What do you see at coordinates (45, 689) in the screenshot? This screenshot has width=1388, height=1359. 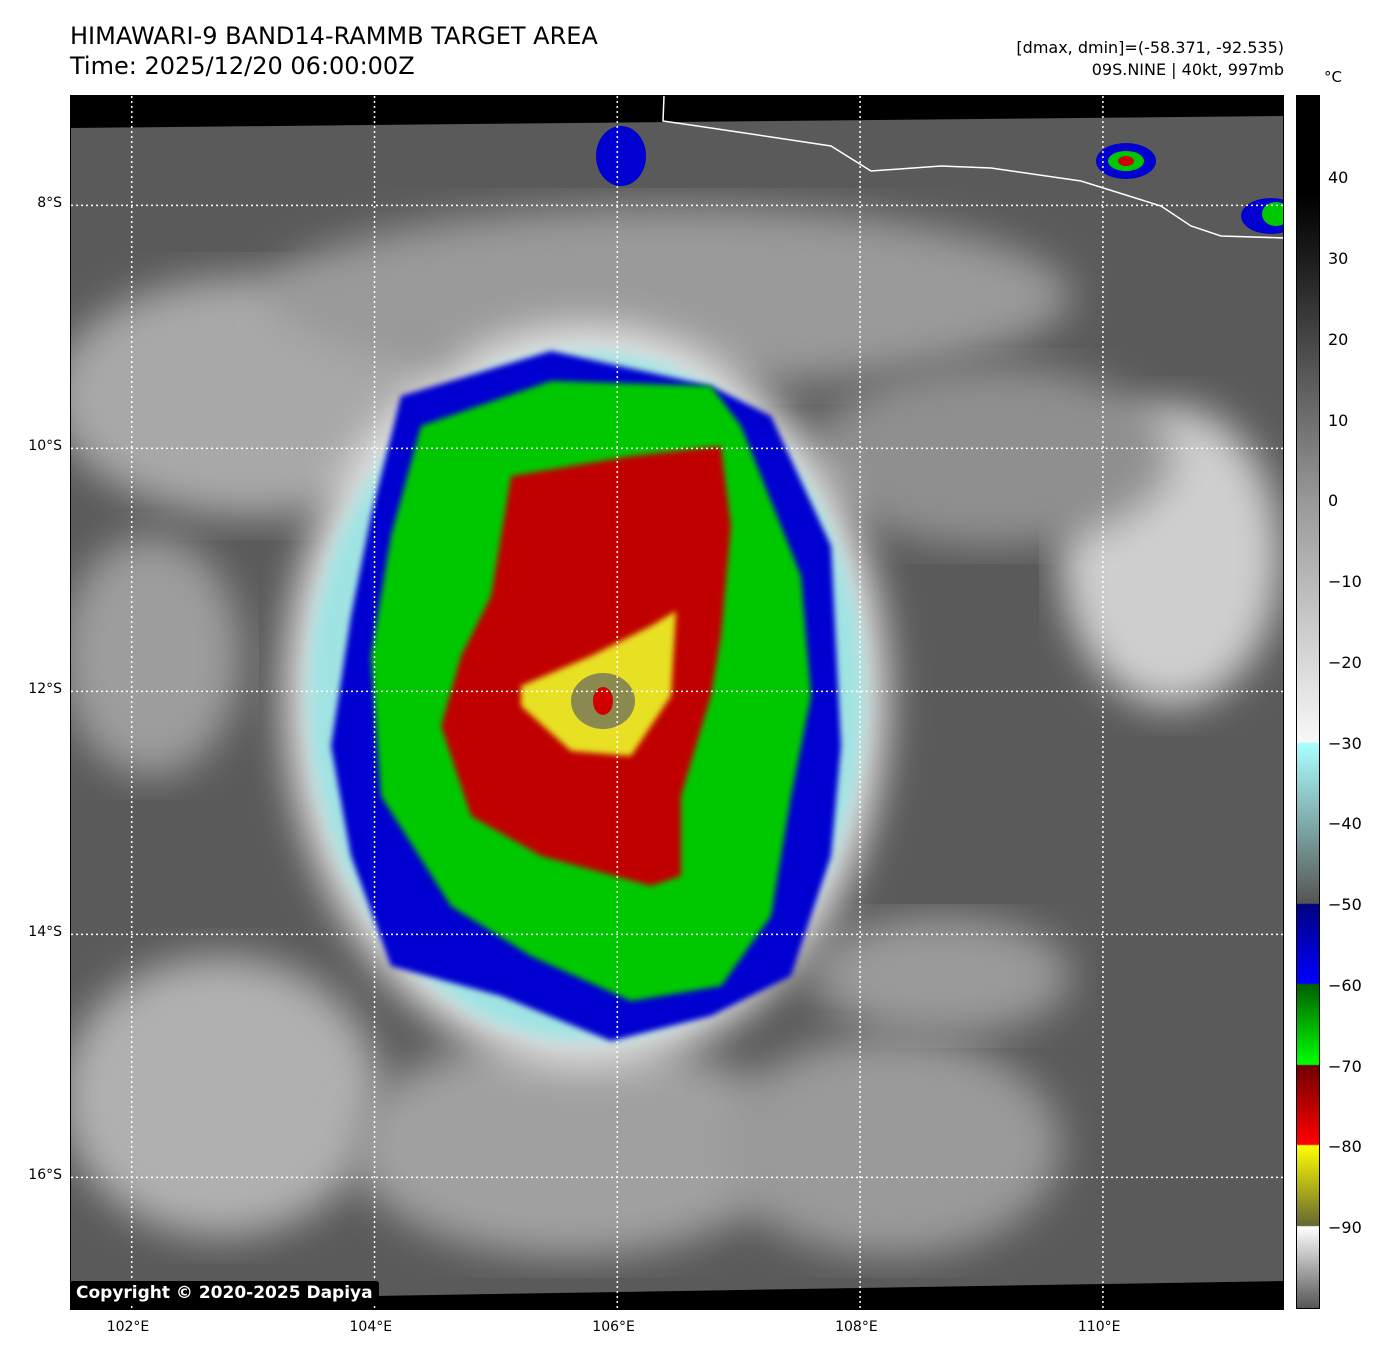 I see `lat-tick-label: 12°S` at bounding box center [45, 689].